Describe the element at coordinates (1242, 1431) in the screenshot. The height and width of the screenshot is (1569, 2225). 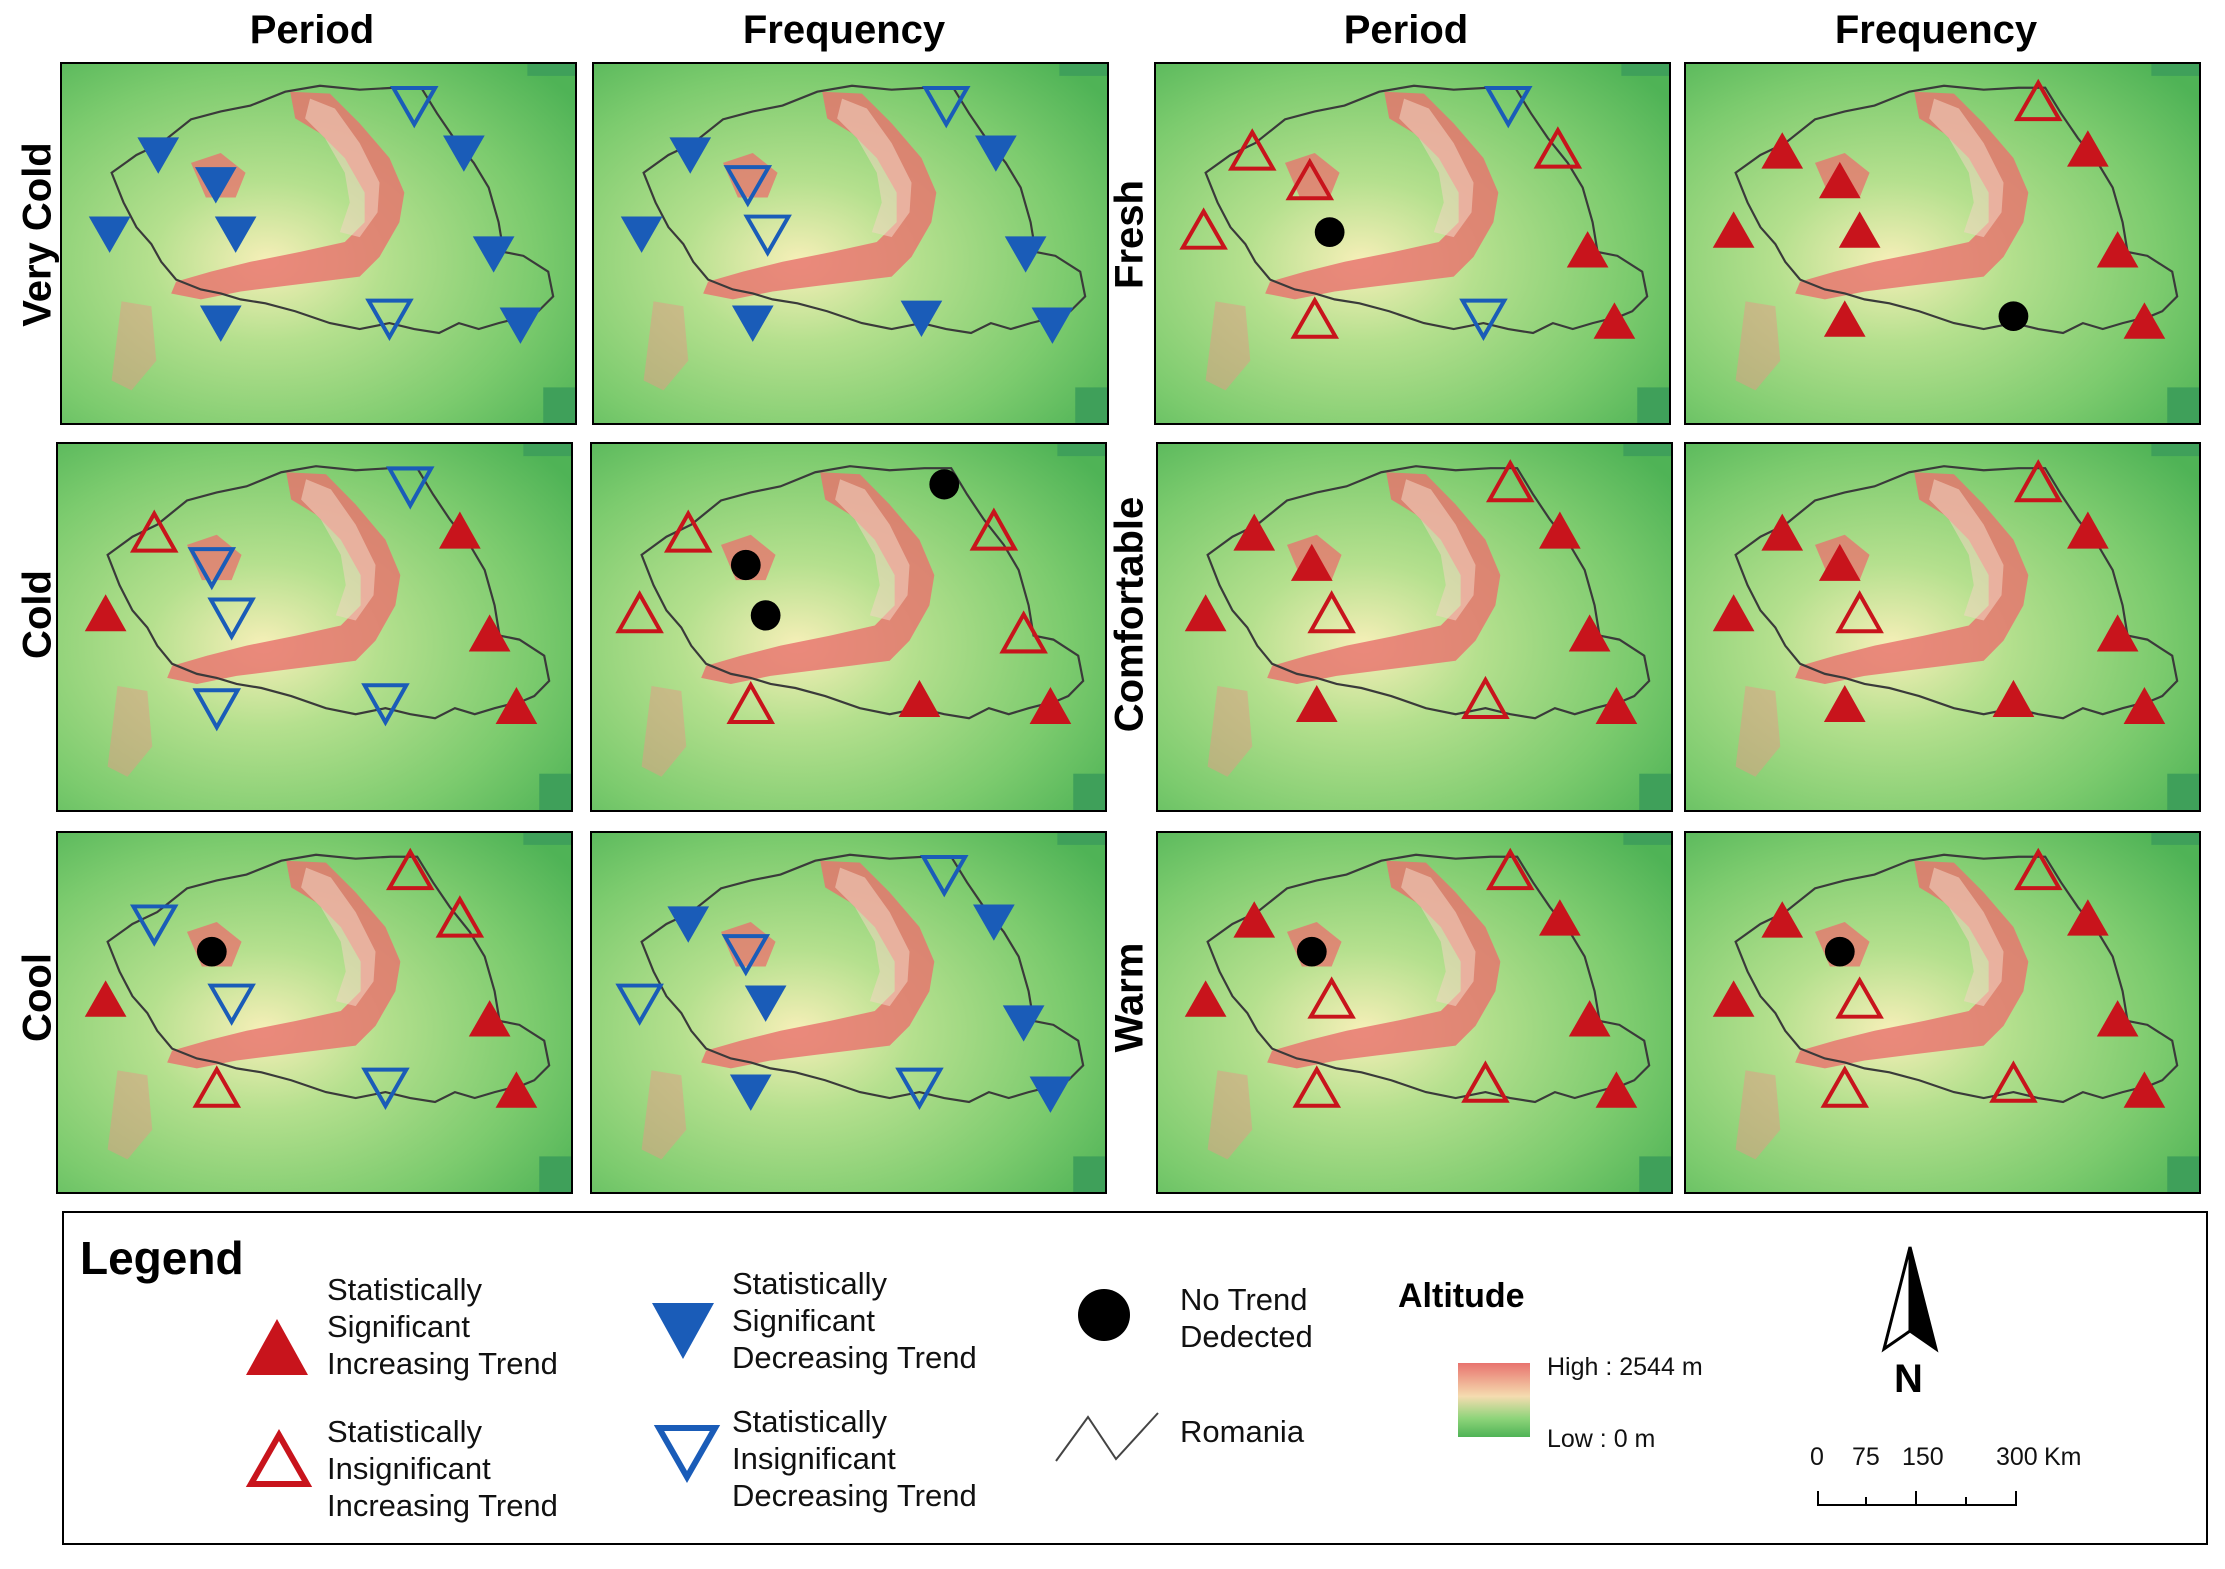
I see `legend-label-romania: Romania` at that location.